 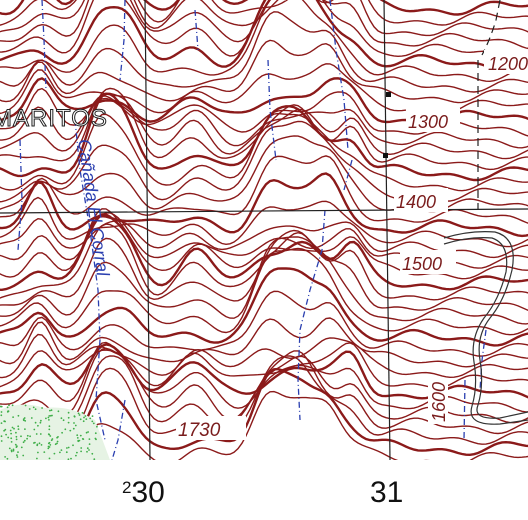 What do you see at coordinates (147, 492) in the screenshot?
I see `easting-value-left: 30` at bounding box center [147, 492].